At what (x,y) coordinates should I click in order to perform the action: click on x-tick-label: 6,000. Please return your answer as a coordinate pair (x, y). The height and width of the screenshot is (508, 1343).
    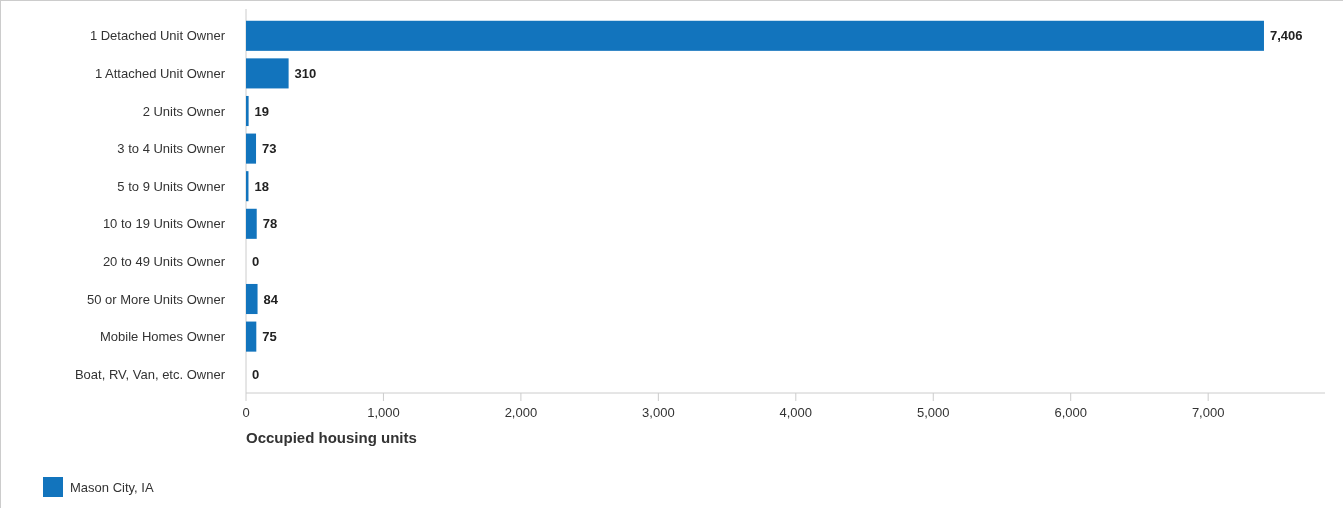
    Looking at the image, I should click on (1070, 412).